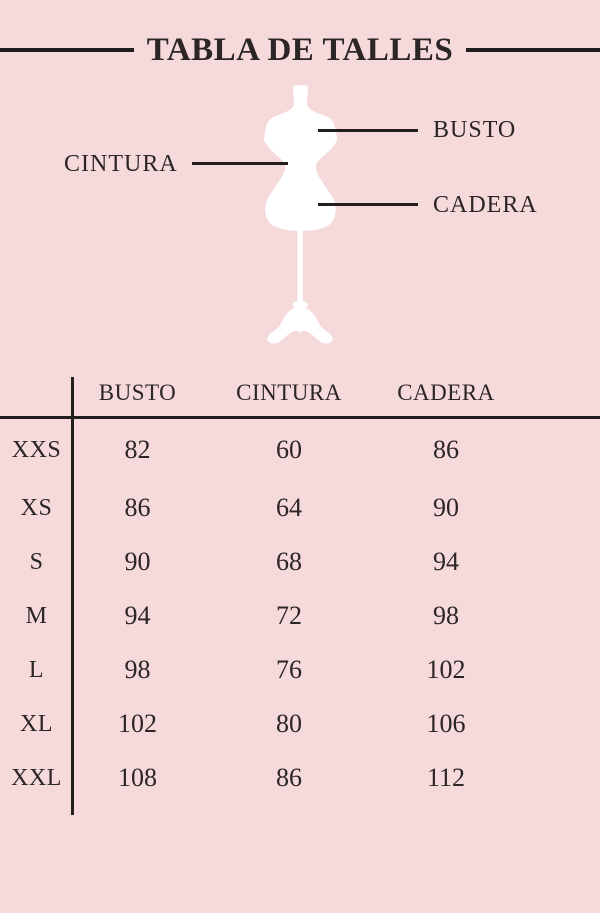  What do you see at coordinates (446, 723) in the screenshot?
I see `cadera-cell: 106` at bounding box center [446, 723].